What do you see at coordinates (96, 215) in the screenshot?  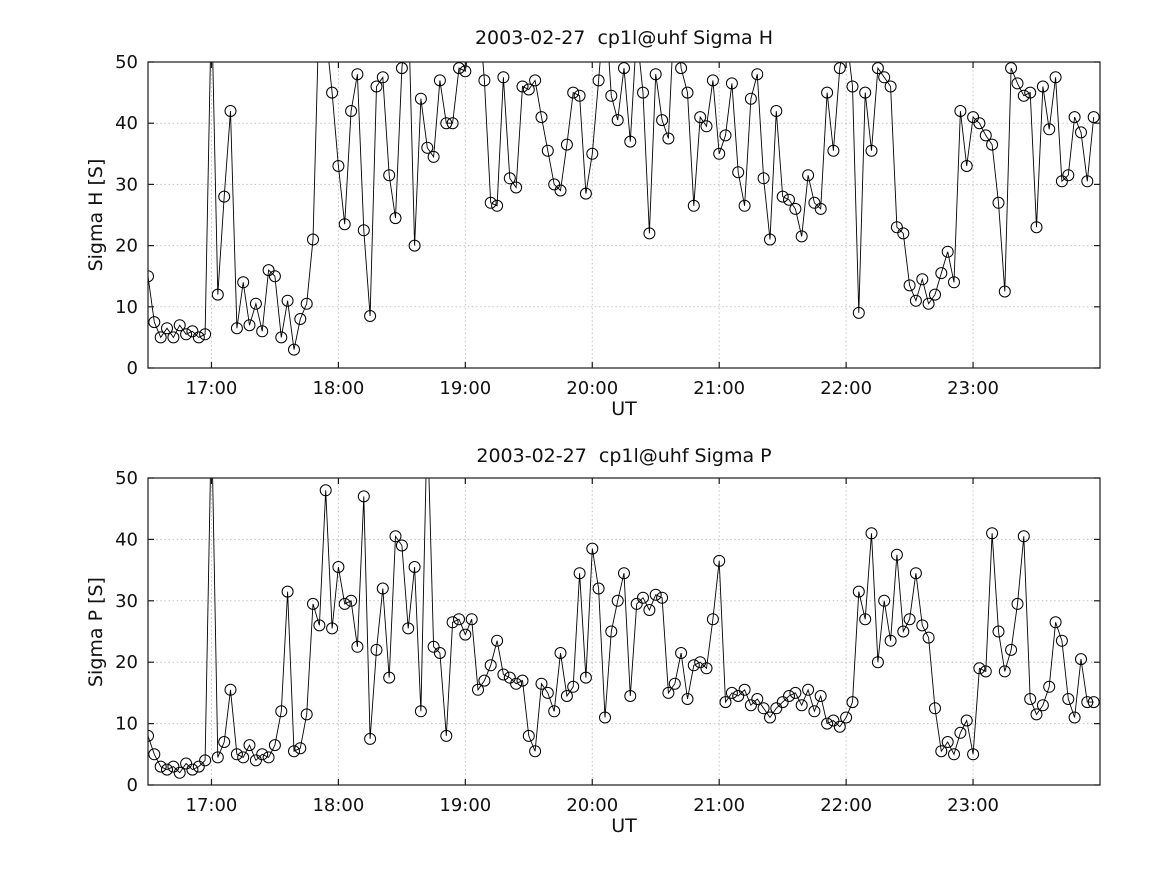 I see `sigma-h-ylabel: Sigma H [S]` at bounding box center [96, 215].